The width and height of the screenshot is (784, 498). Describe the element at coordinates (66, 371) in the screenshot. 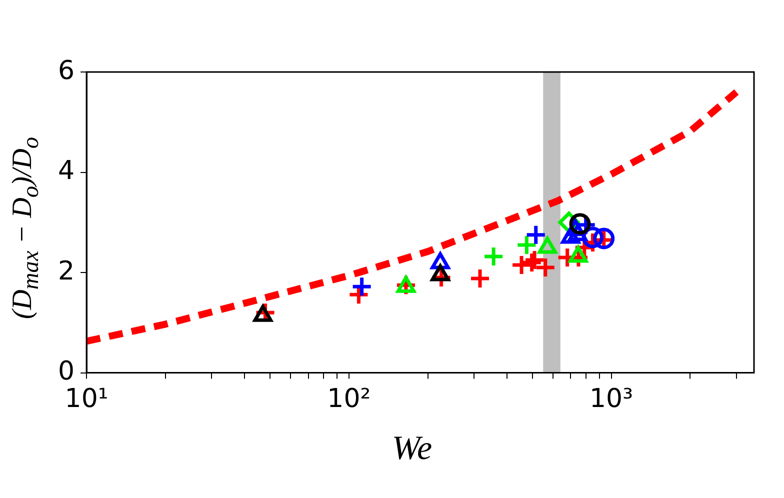

I see `y-tick-label: 0` at that location.